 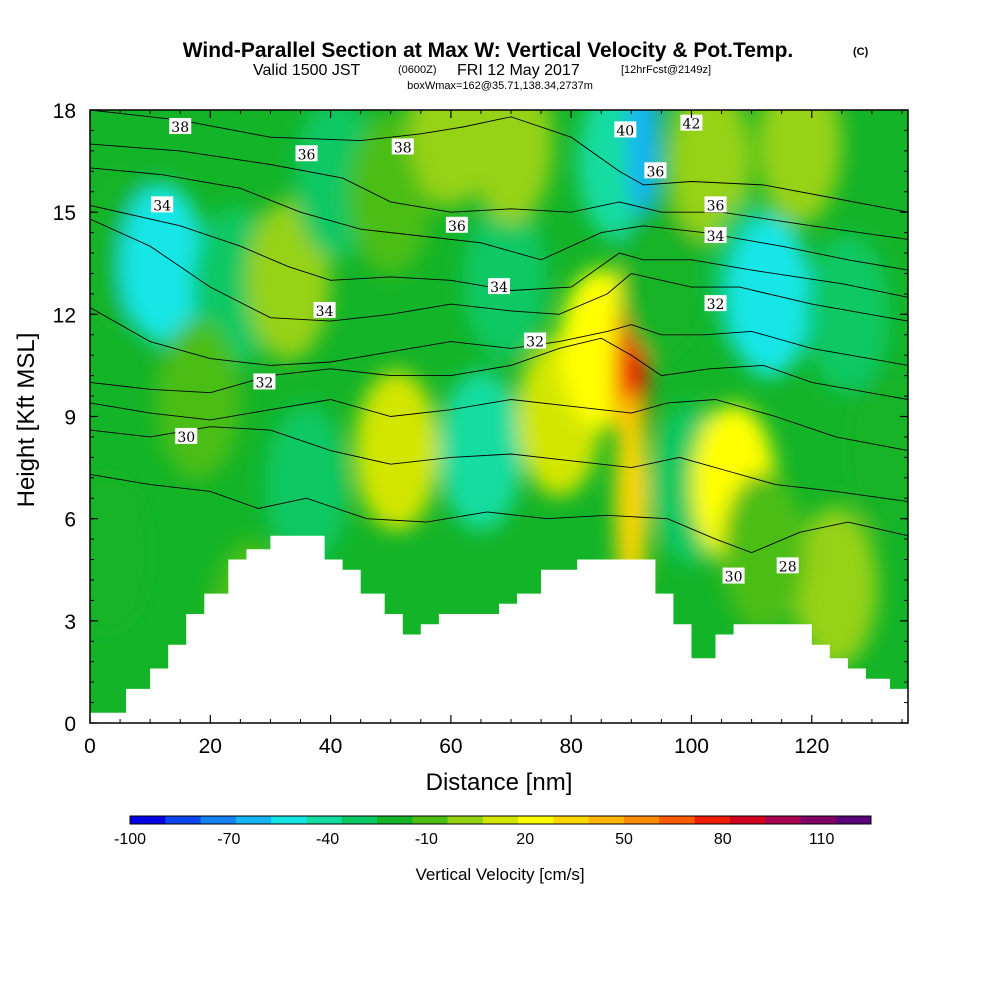 I want to click on y-tick-label: 0, so click(x=70, y=724).